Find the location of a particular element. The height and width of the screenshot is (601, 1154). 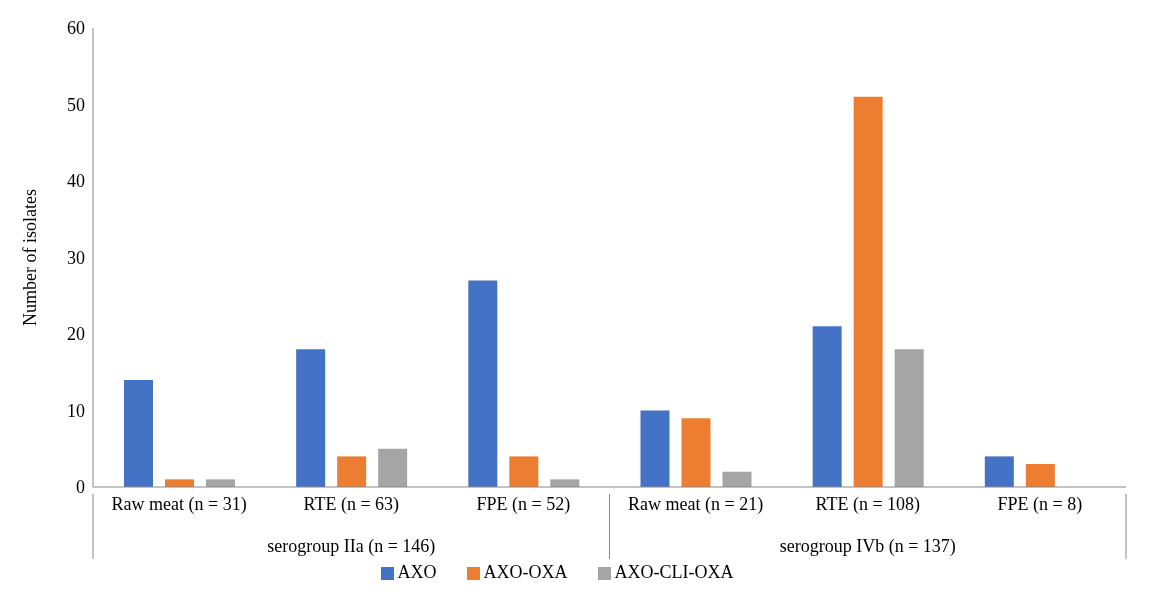

x-tick-label: Raw meat (n = 31) is located at coordinates (179, 504).